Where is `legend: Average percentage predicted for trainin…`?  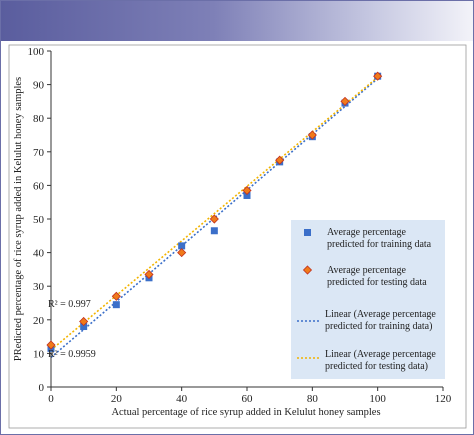 legend: Average percentage predicted for trainin… is located at coordinates (368, 299).